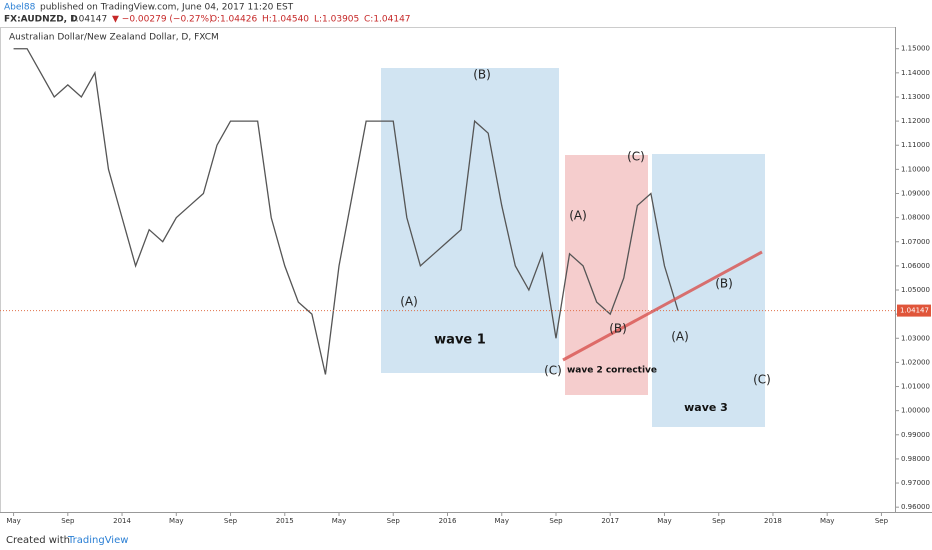 The height and width of the screenshot is (550, 932). What do you see at coordinates (915, 387) in the screenshot?
I see `y-tick-label: 1.01000` at bounding box center [915, 387].